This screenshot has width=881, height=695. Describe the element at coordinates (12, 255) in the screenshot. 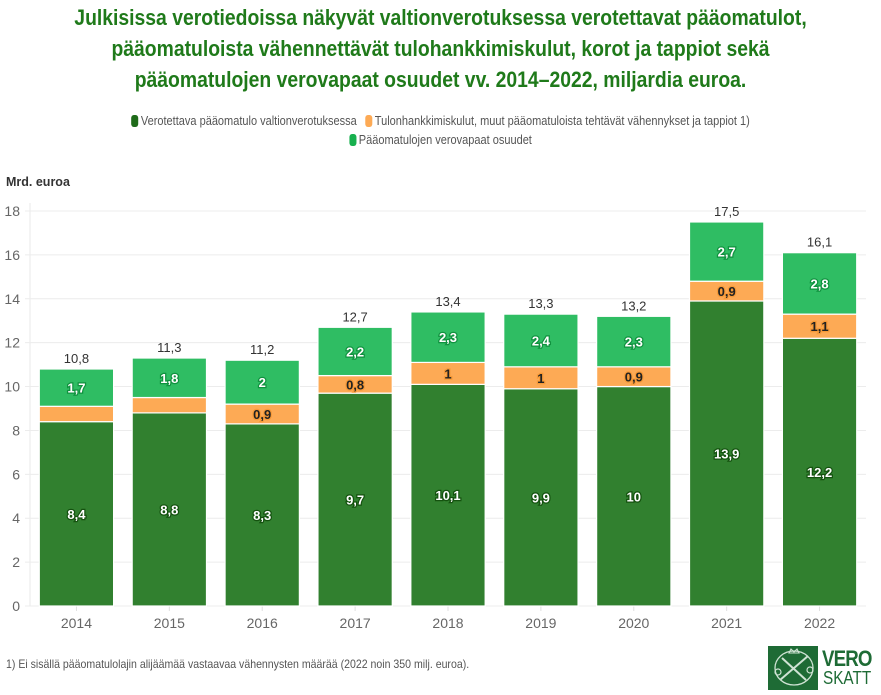

I see `y-tick-label: 16` at that location.